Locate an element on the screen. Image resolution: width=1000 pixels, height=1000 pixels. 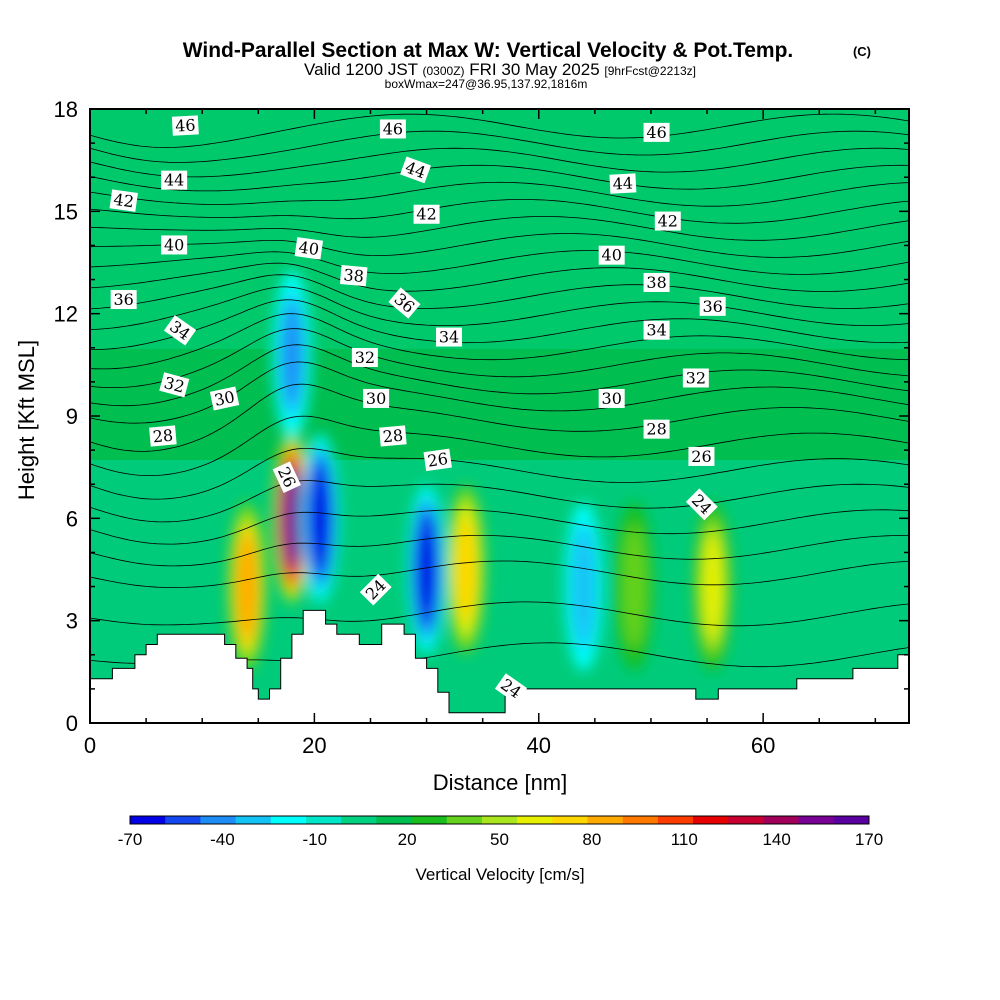
theta-label-7: 42 is located at coordinates (426, 214).